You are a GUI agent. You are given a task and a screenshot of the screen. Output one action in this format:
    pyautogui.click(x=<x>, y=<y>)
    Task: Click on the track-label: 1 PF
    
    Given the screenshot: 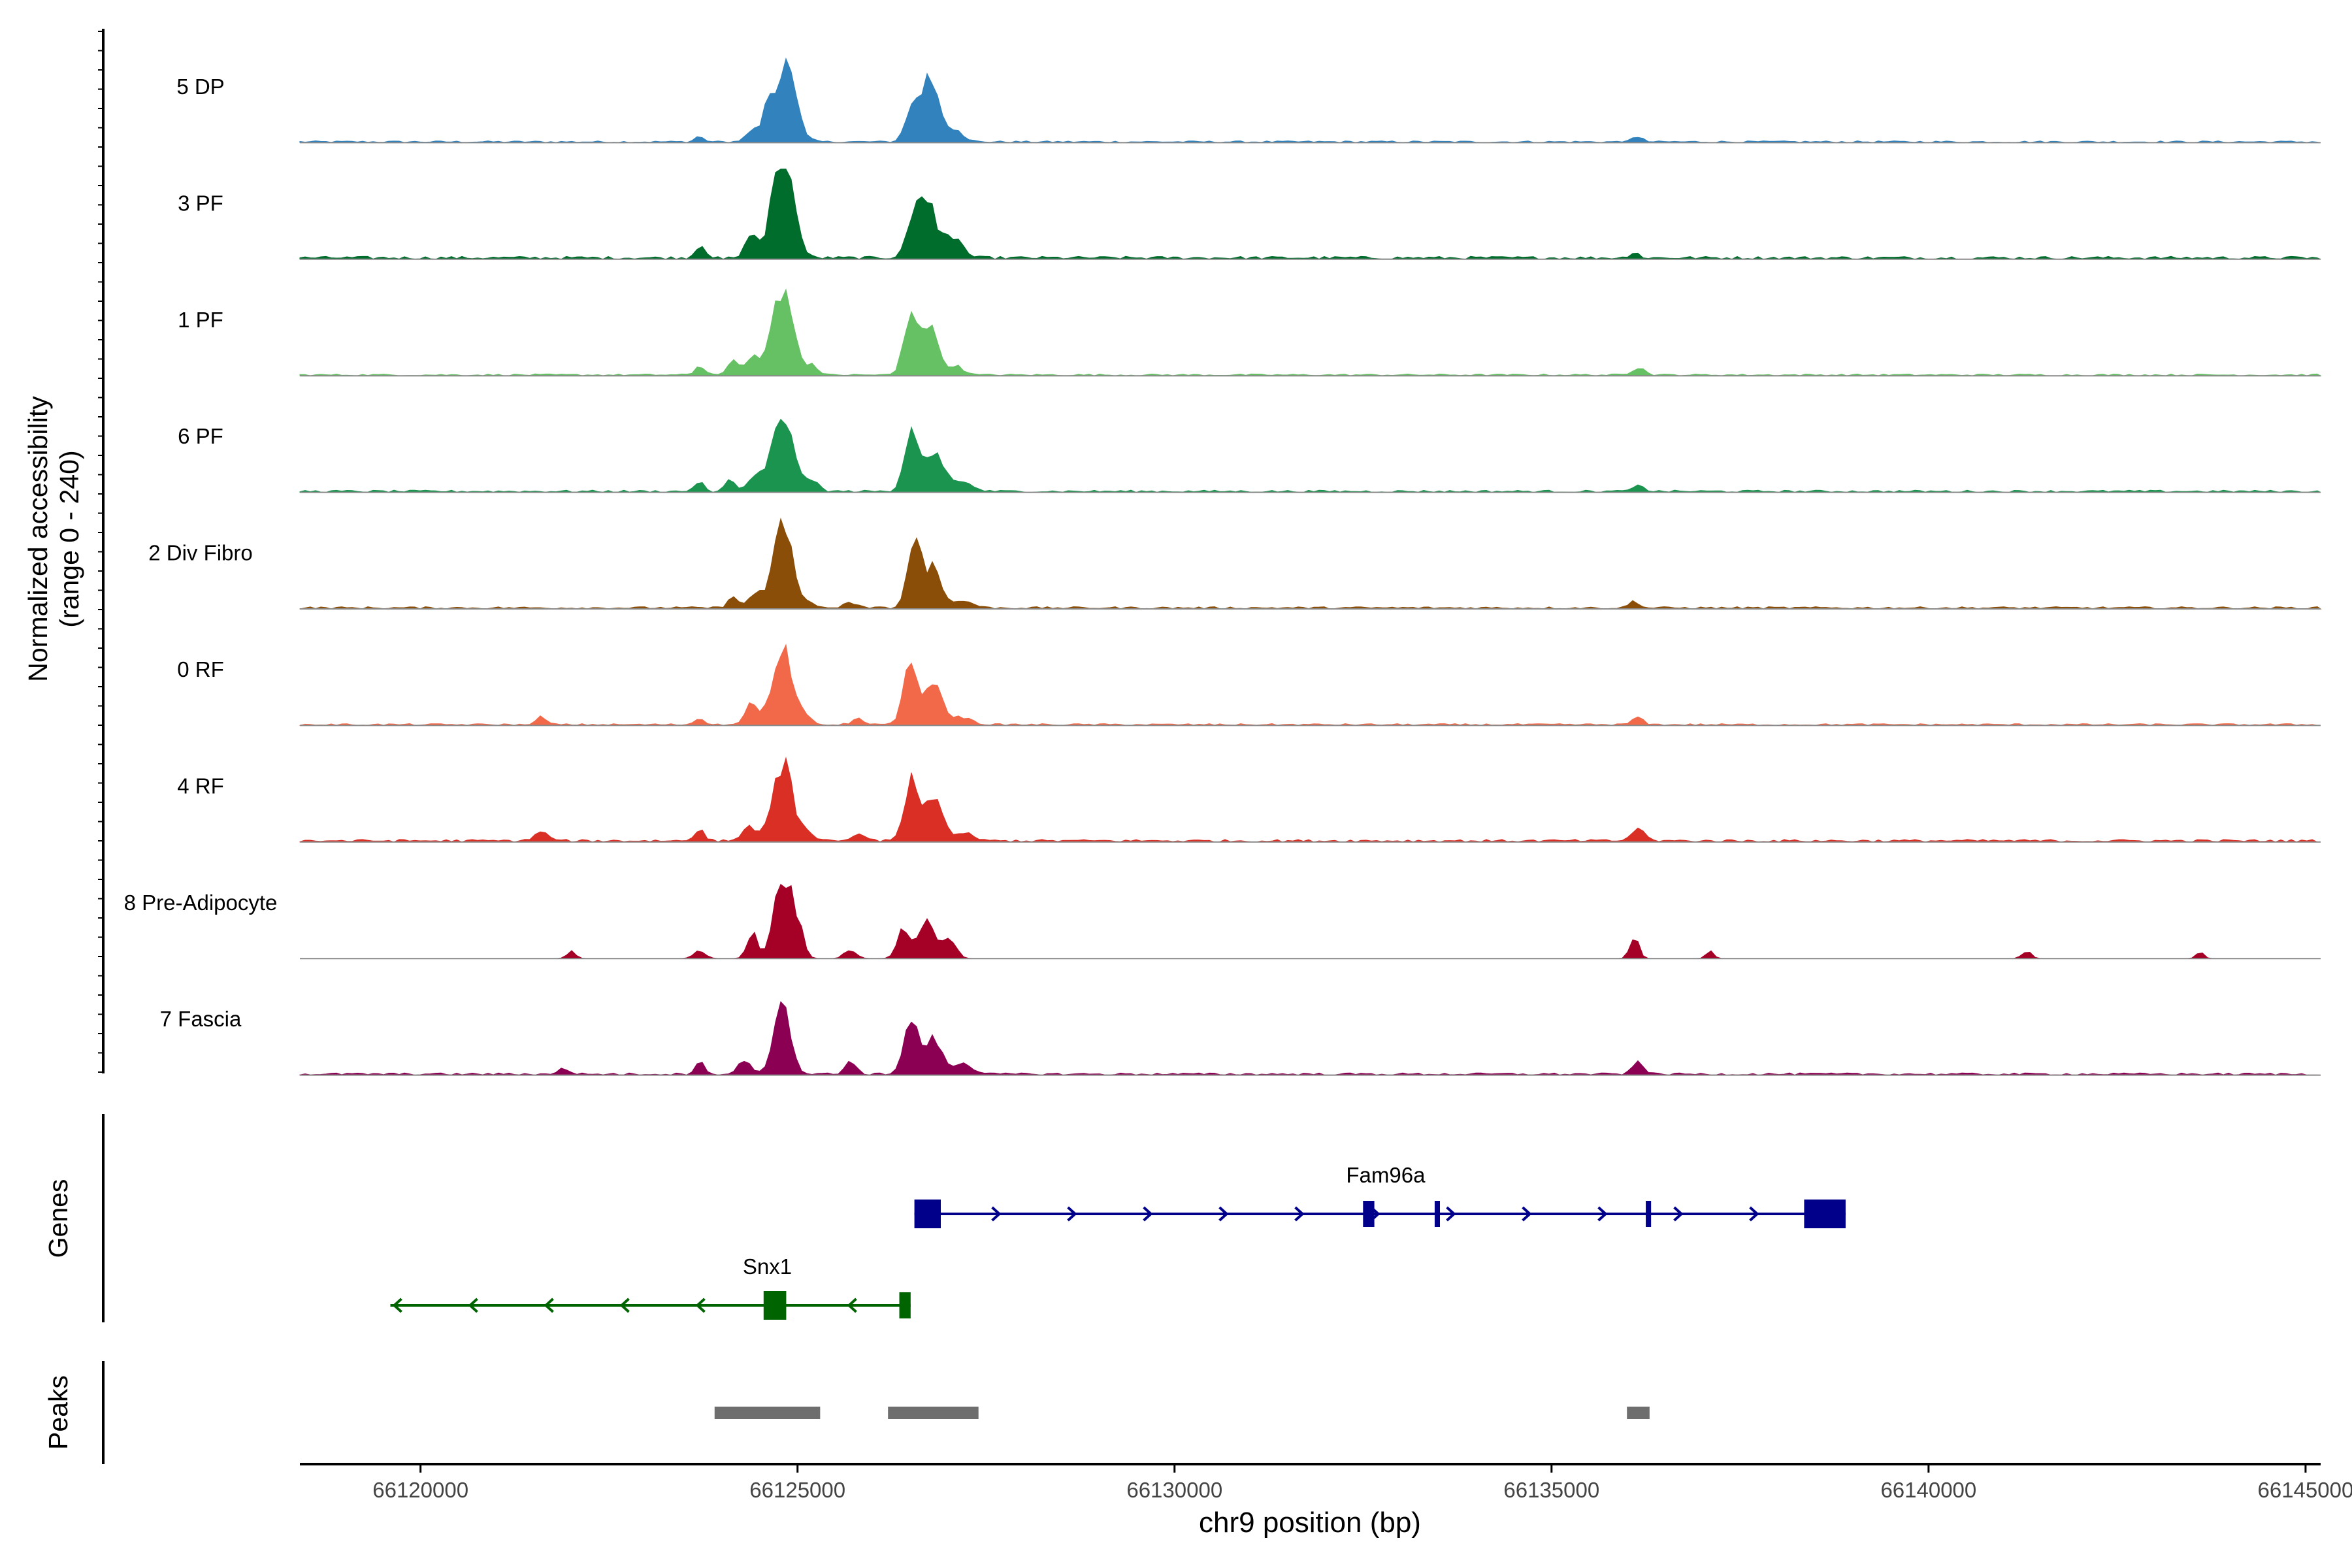 What is the action you would take?
    pyautogui.click(x=200, y=320)
    